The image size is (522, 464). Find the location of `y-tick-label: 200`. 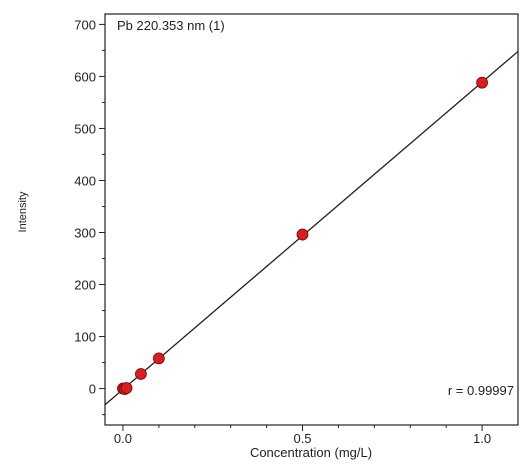

y-tick-label: 200 is located at coordinates (85, 285).